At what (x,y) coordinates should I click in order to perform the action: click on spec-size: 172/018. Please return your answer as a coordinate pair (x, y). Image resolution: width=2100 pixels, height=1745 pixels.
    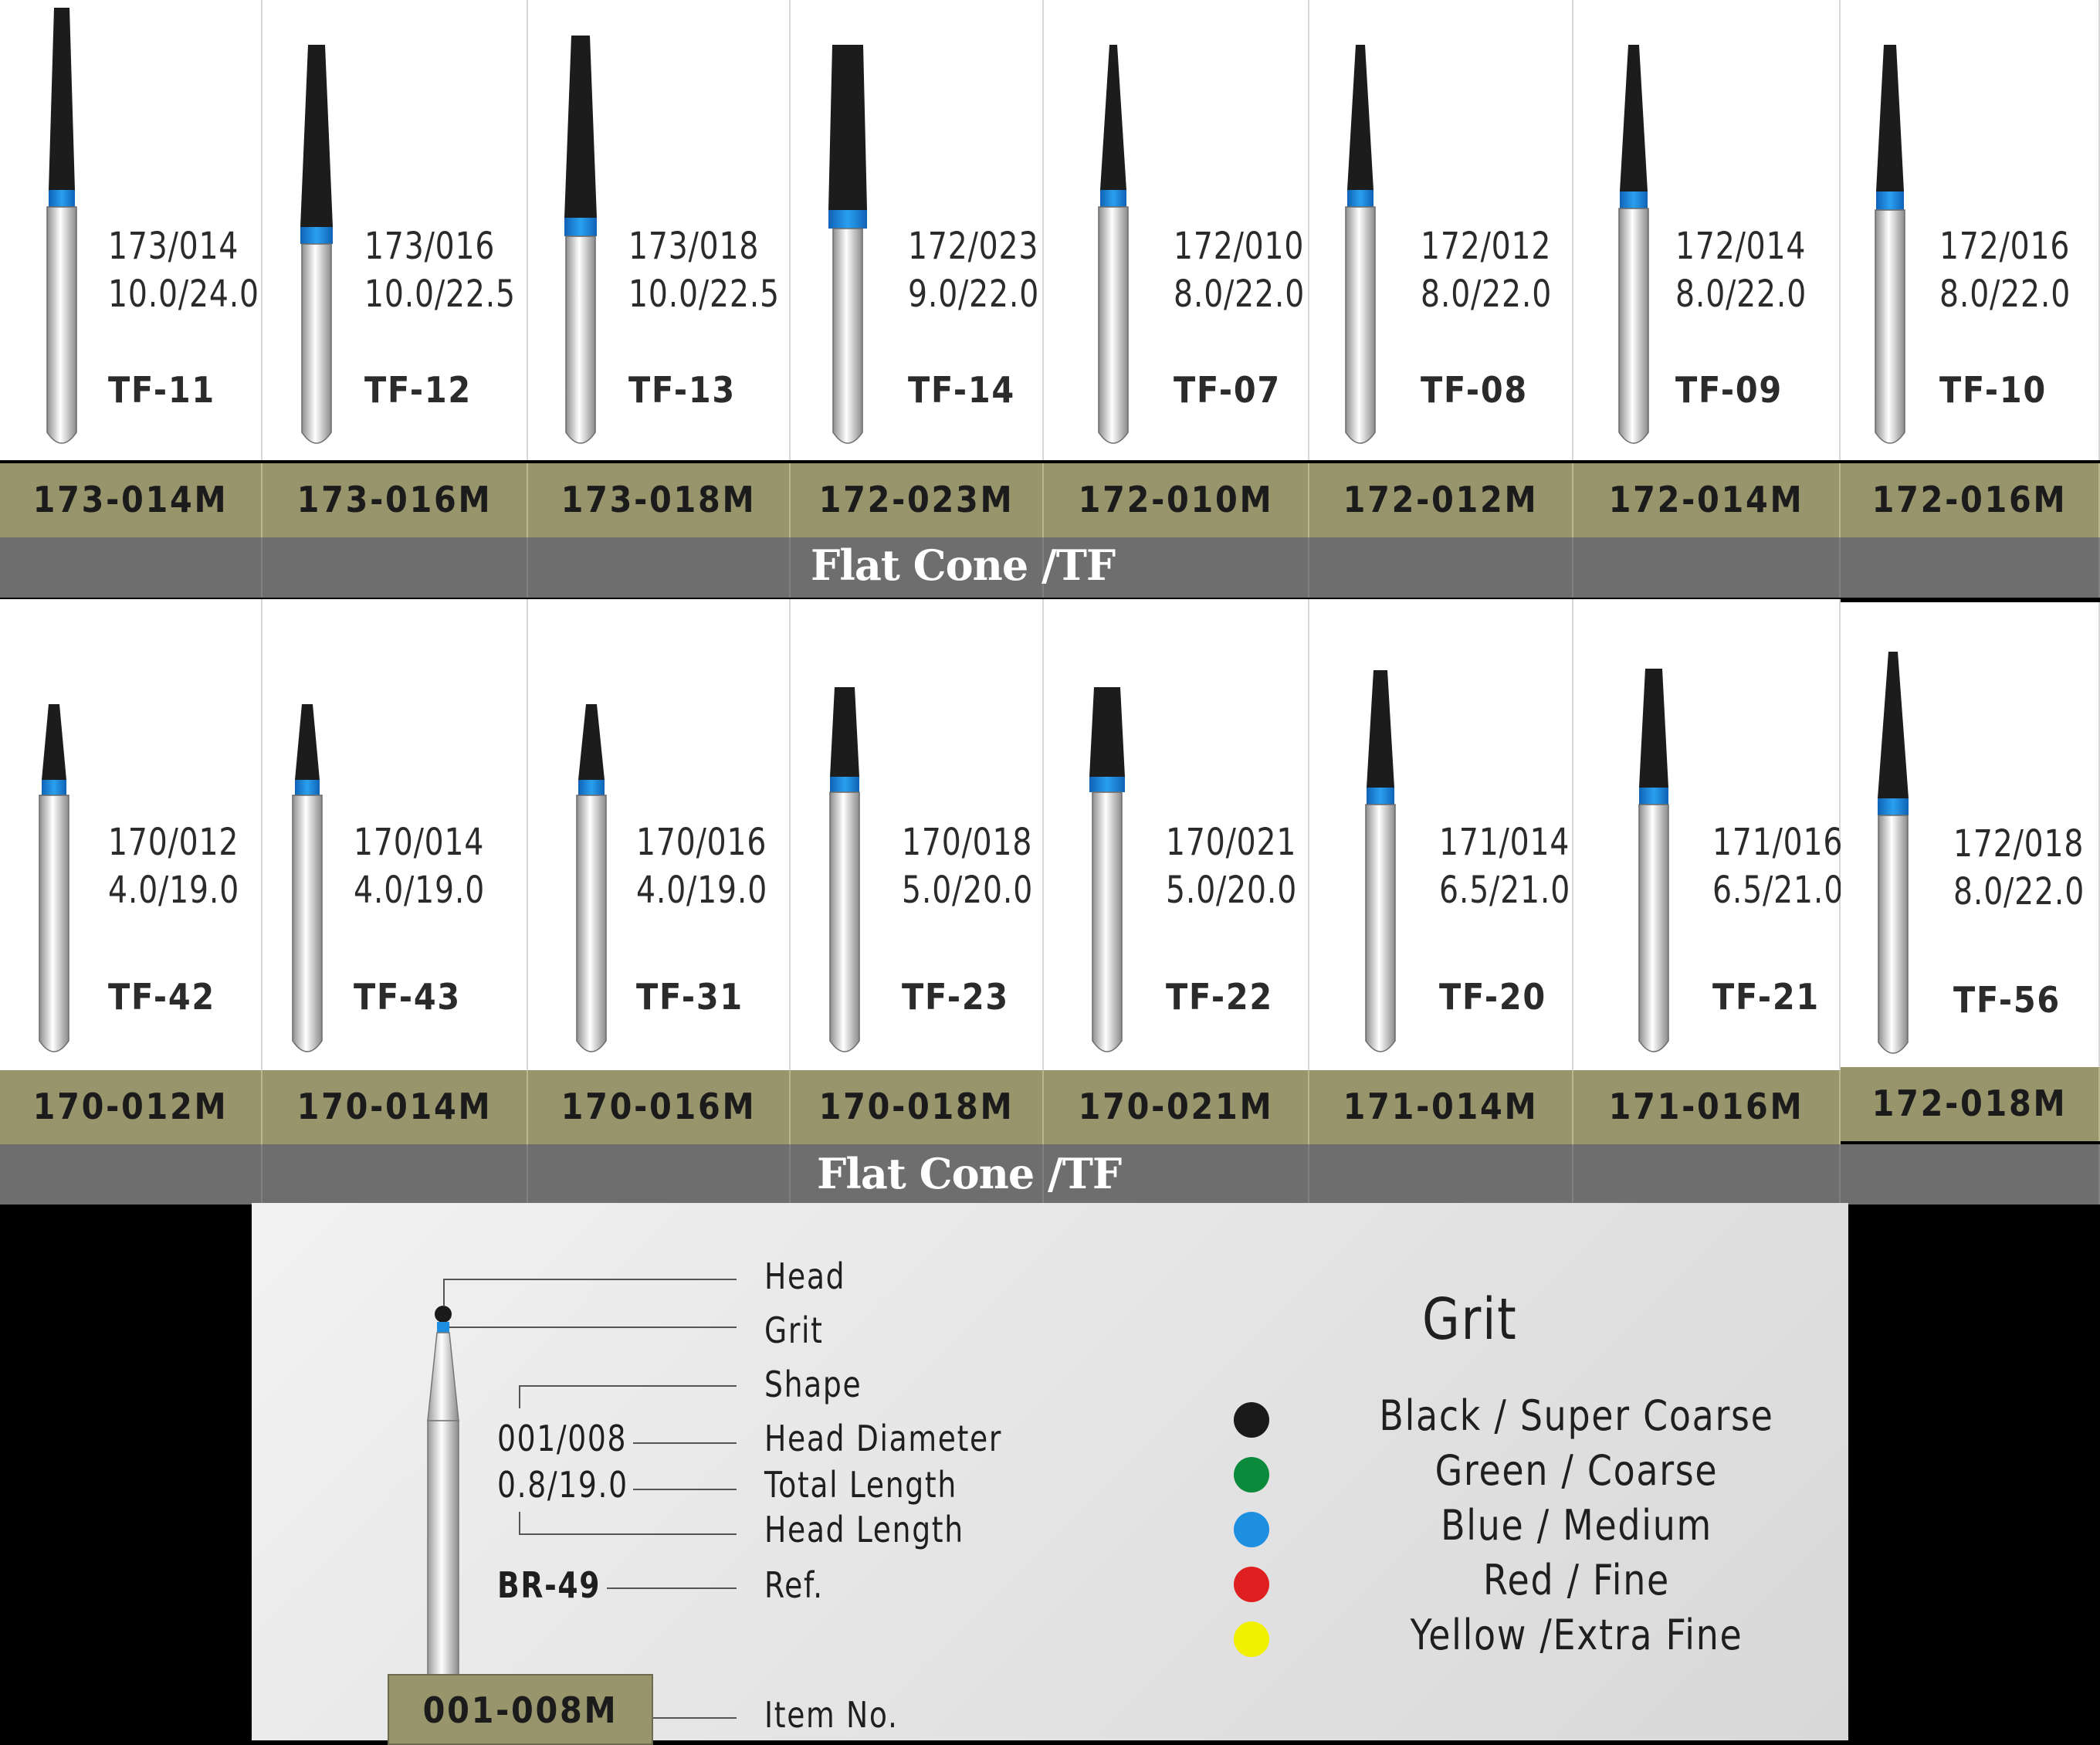
    Looking at the image, I should click on (2019, 844).